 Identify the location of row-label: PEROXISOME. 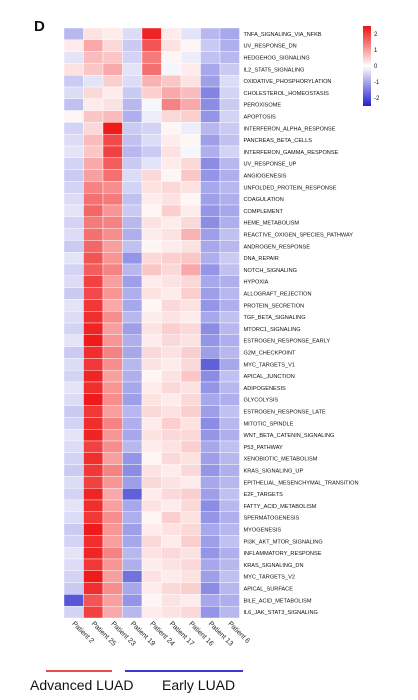
(263, 106).